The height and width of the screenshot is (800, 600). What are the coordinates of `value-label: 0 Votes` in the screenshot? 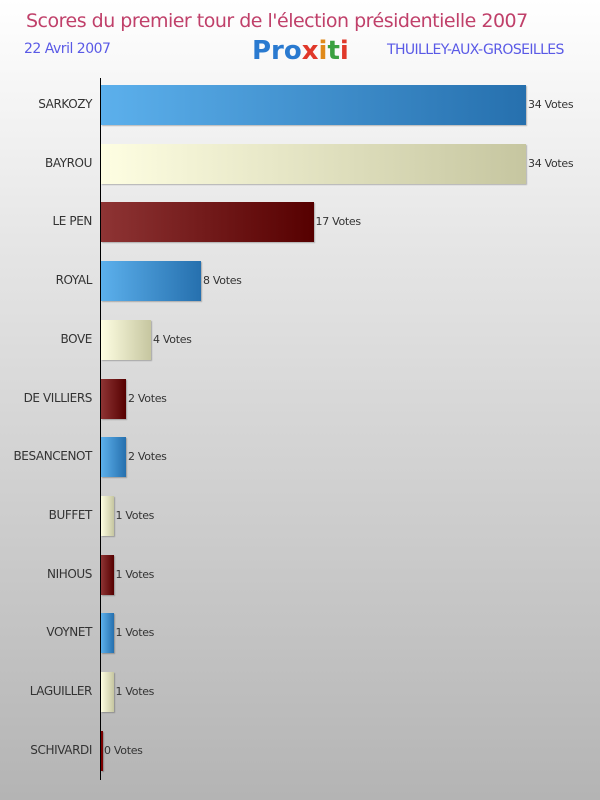 It's located at (123, 750).